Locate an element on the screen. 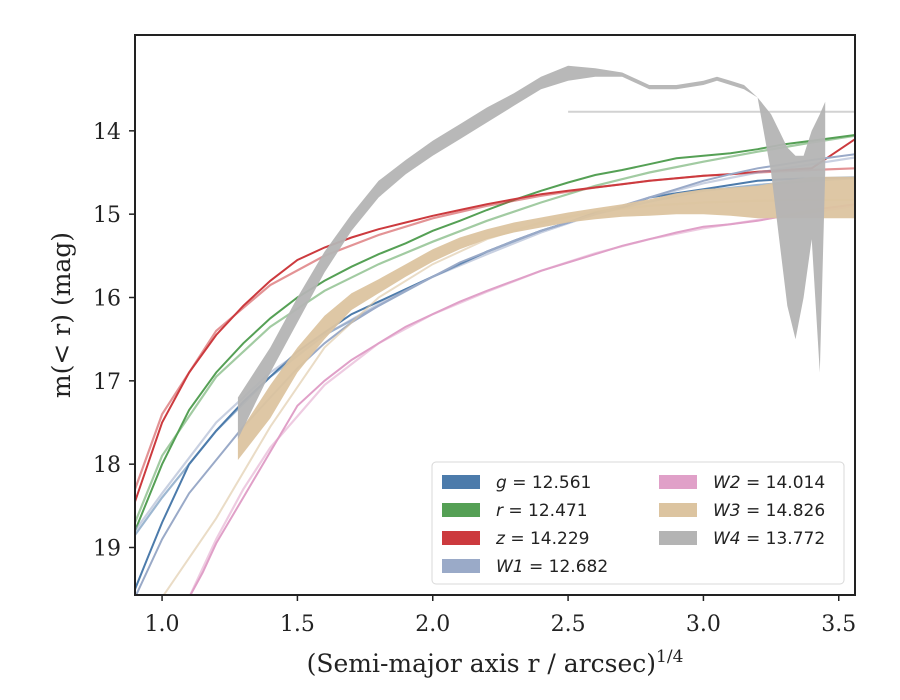 Image resolution: width=900 pixels, height=700 pixels. x-tick-label: 2.0 is located at coordinates (432, 624).